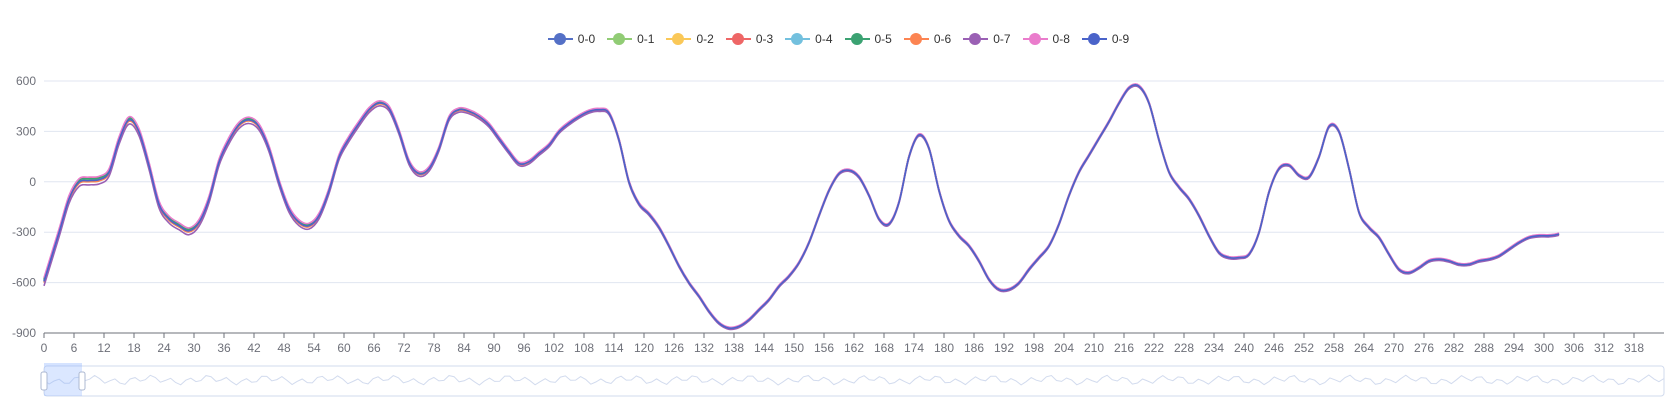  Describe the element at coordinates (1064, 348) in the screenshot. I see `x-tick-label: 204` at that location.